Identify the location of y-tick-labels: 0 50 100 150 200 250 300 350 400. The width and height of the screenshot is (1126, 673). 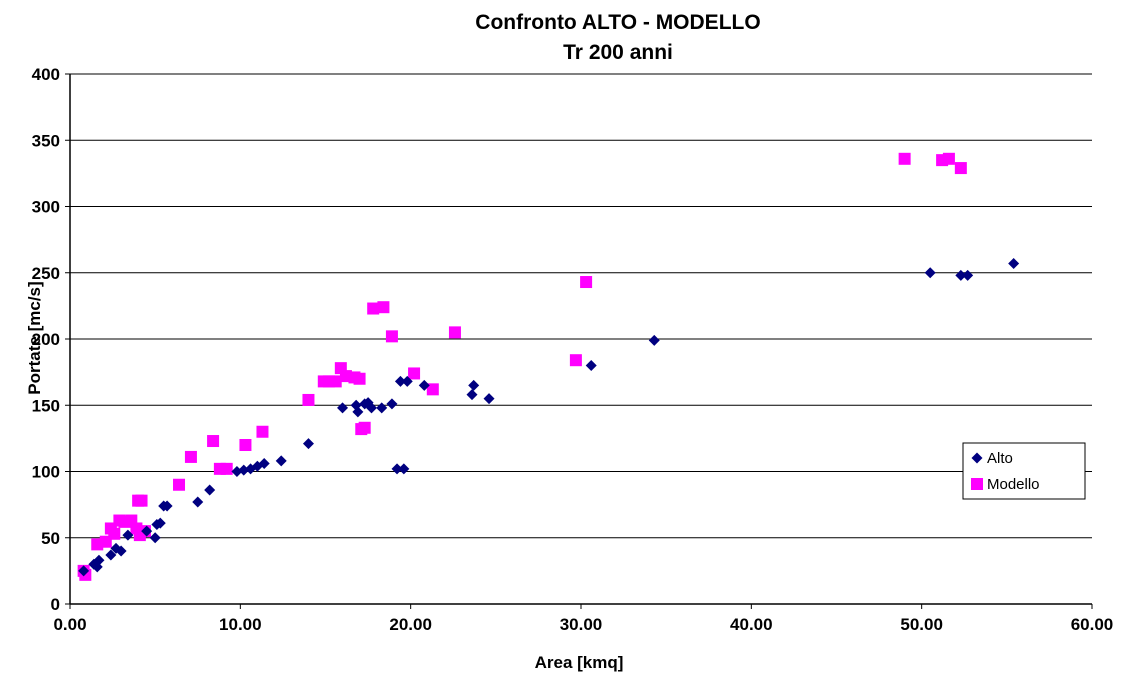
(46, 339).